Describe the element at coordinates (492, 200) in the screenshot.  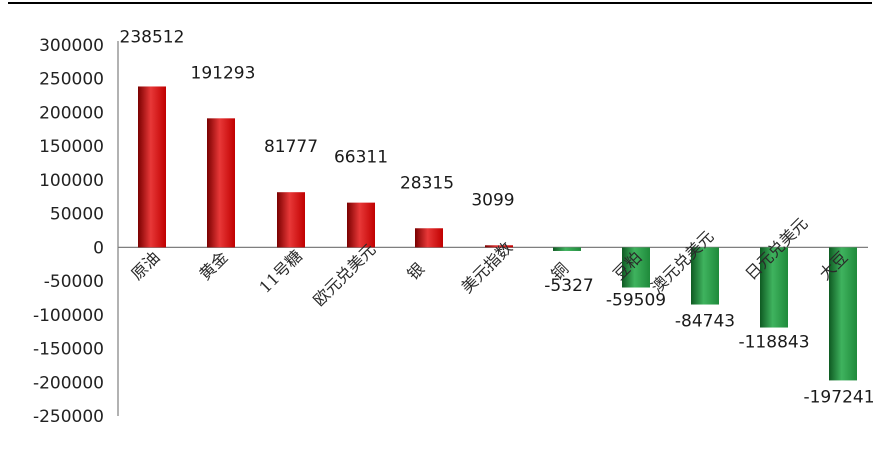
I see `data-label: 3099` at that location.